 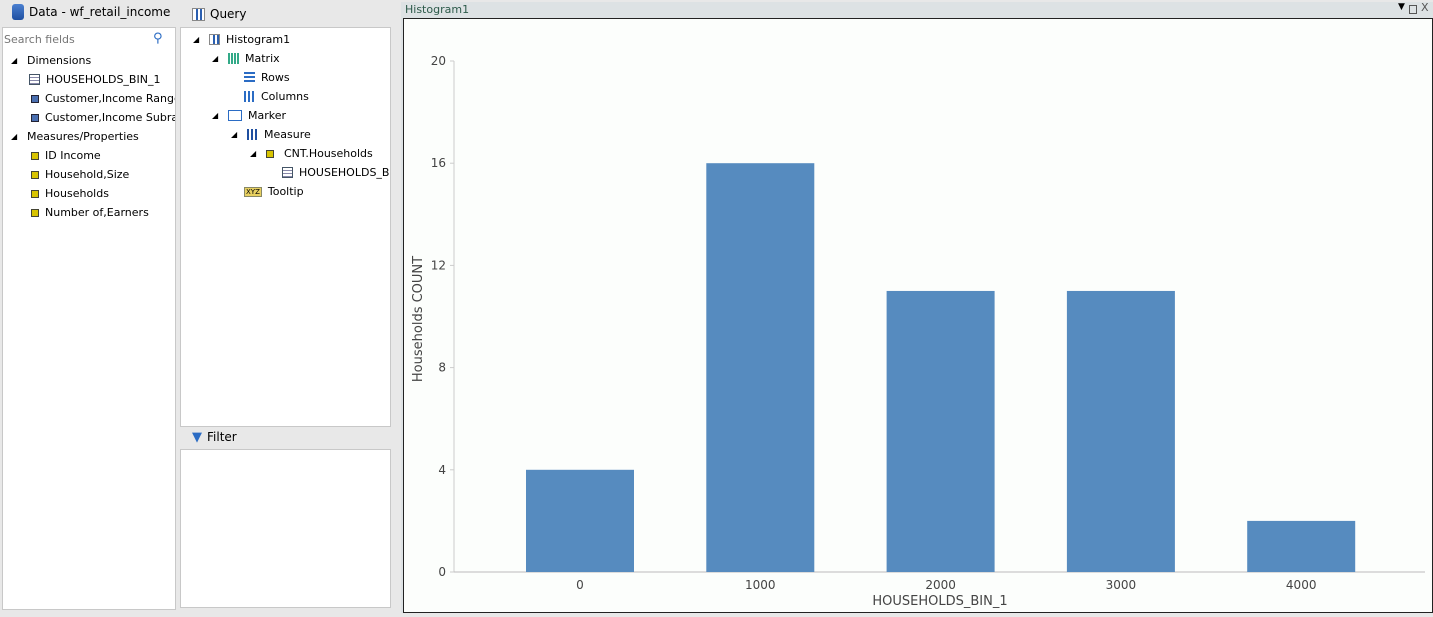 I want to click on y-tick-label: 0, so click(x=442, y=572).